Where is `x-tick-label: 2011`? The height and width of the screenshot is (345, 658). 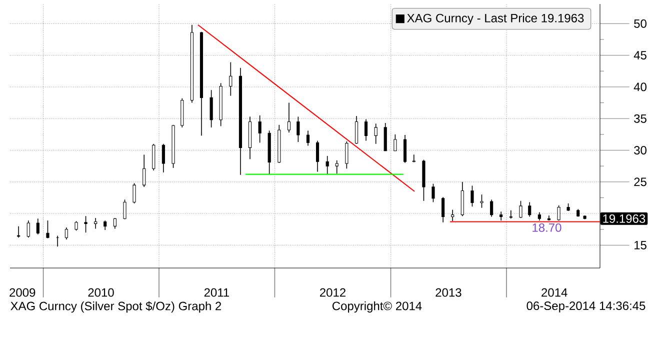 x-tick-label: 2011 is located at coordinates (217, 292).